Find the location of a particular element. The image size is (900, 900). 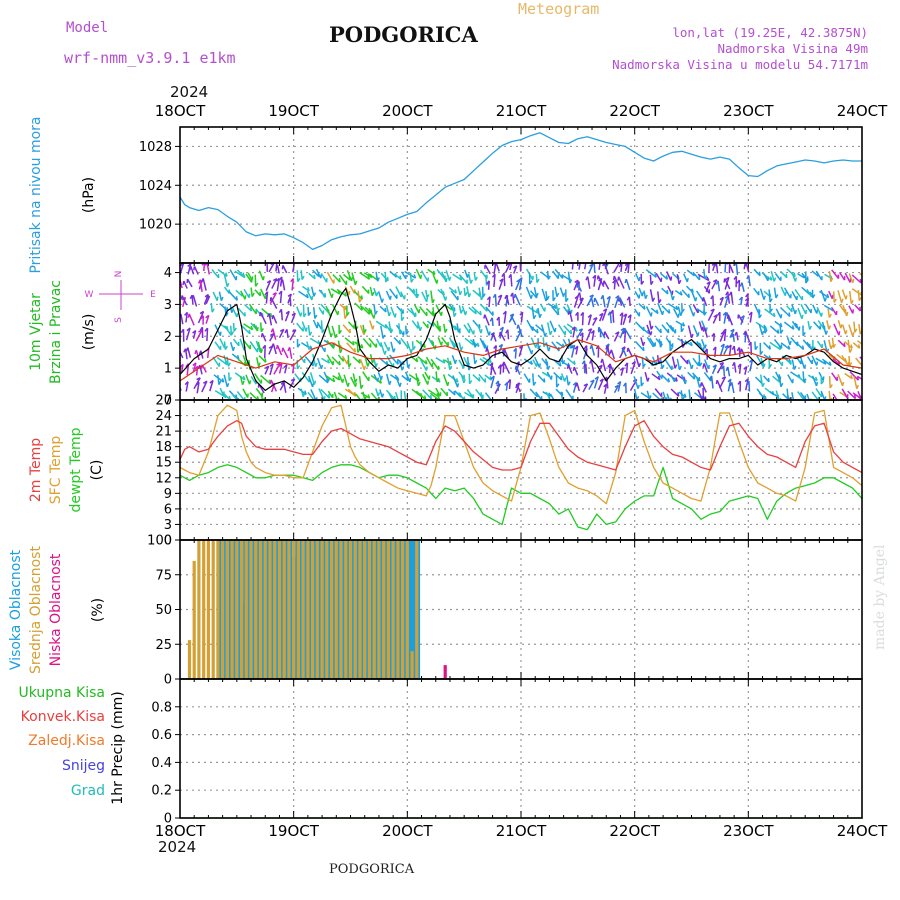

temperature-ytick-label: 24 is located at coordinates (163, 416).